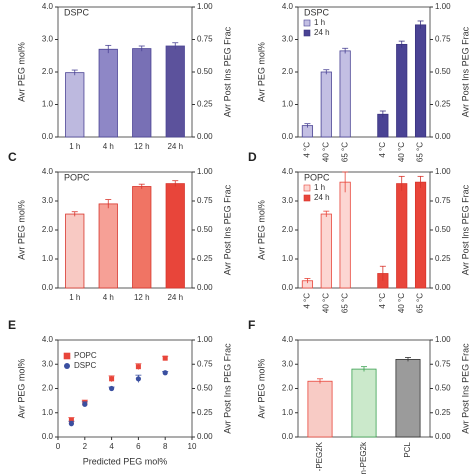 The width and height of the screenshot is (474, 474). What do you see at coordinates (322, 197) in the screenshot?
I see `legend-label: 24 h` at bounding box center [322, 197].